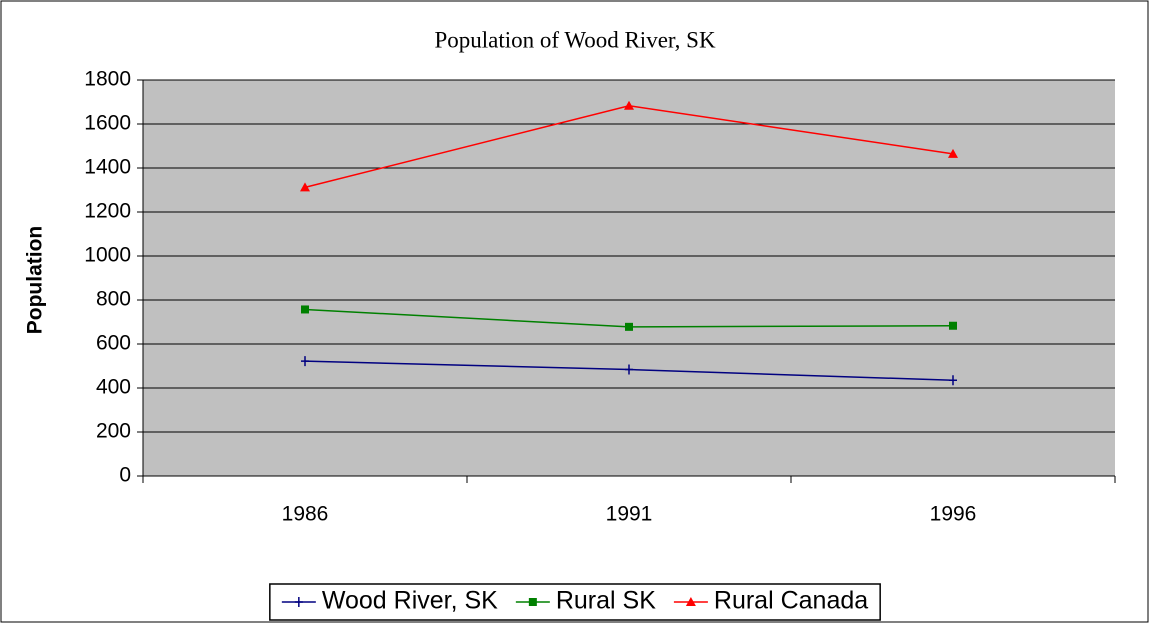 The image size is (1150, 624). Describe the element at coordinates (113, 343) in the screenshot. I see `y-tick-label: 600` at that location.